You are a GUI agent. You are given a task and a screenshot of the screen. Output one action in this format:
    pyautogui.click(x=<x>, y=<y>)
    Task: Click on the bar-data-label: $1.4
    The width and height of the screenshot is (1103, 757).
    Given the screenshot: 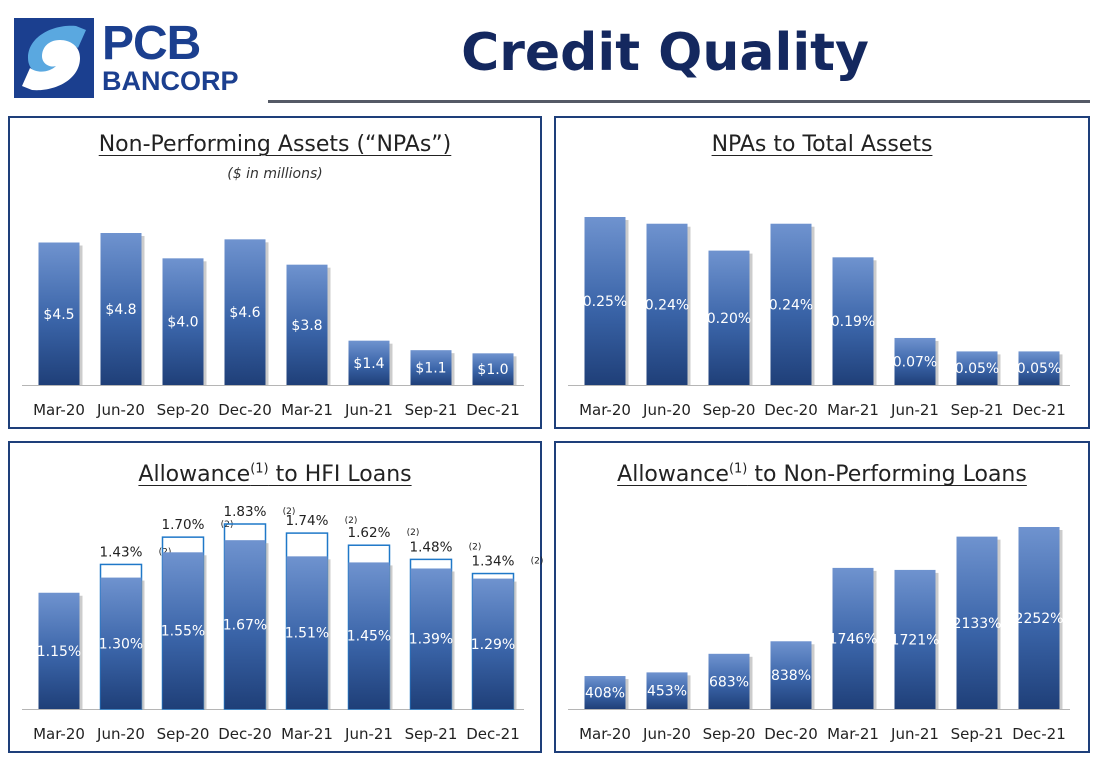 What is the action you would take?
    pyautogui.click(x=368, y=364)
    